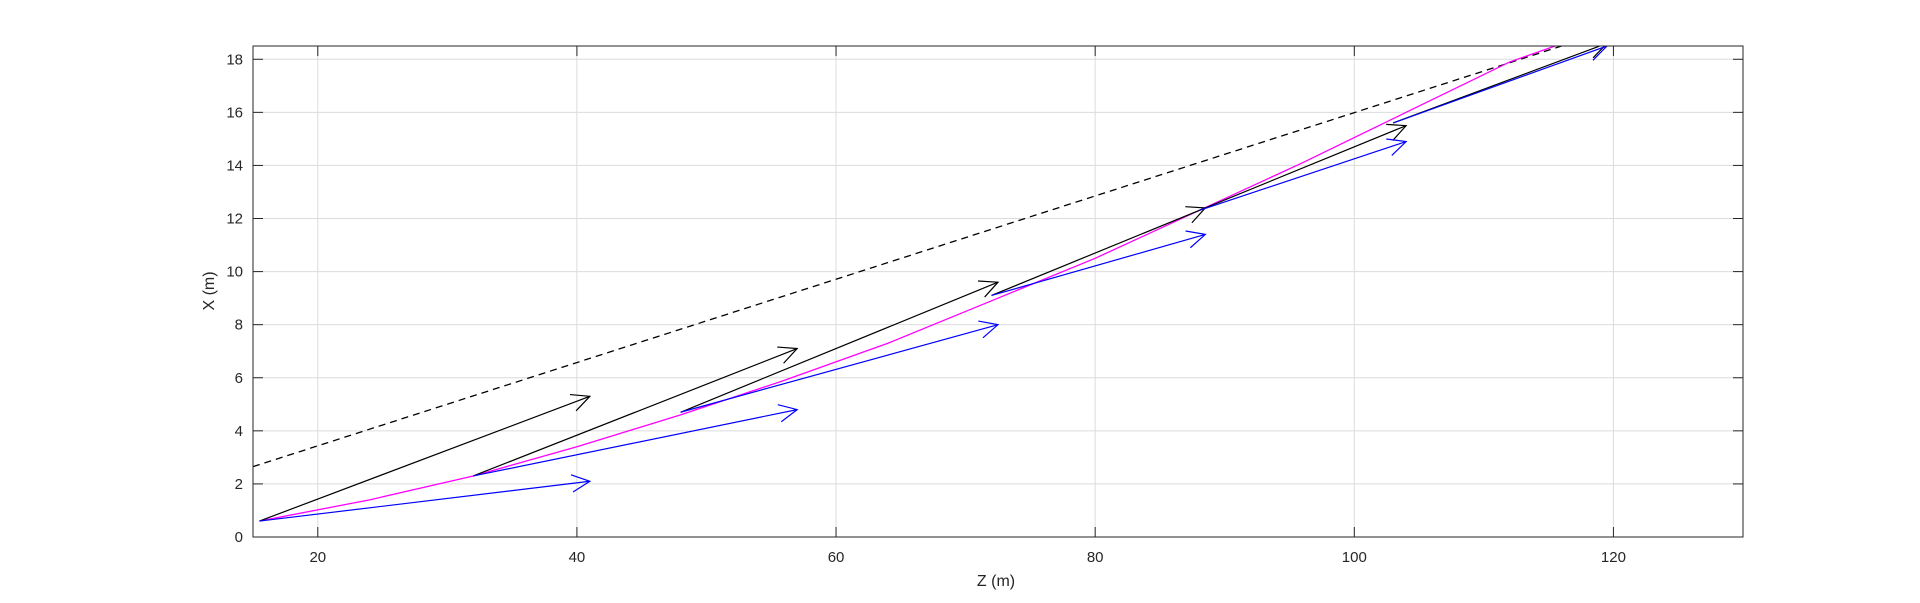 The width and height of the screenshot is (1920, 603). What do you see at coordinates (317, 557) in the screenshot?
I see `x-tick-label: 20` at bounding box center [317, 557].